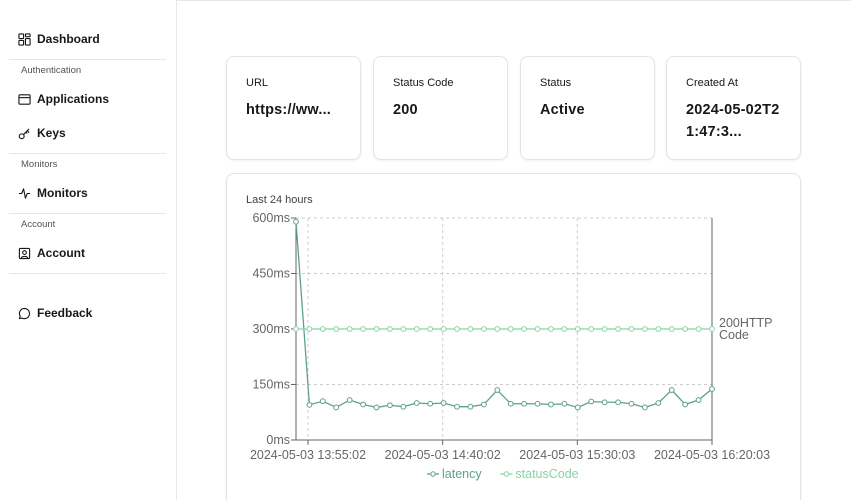 The image size is (851, 500). Describe the element at coordinates (59, 39) in the screenshot. I see `sidebar-item-dashboard: Dashboard` at that location.